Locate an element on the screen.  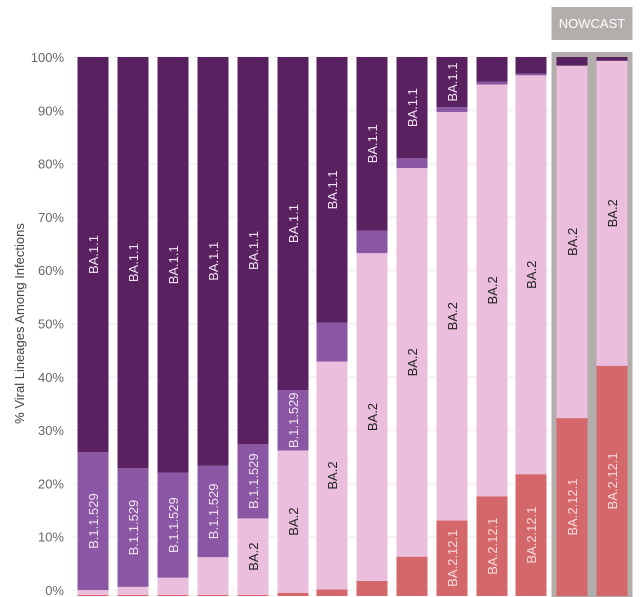
y-tick-label: 100% is located at coordinates (48, 57).